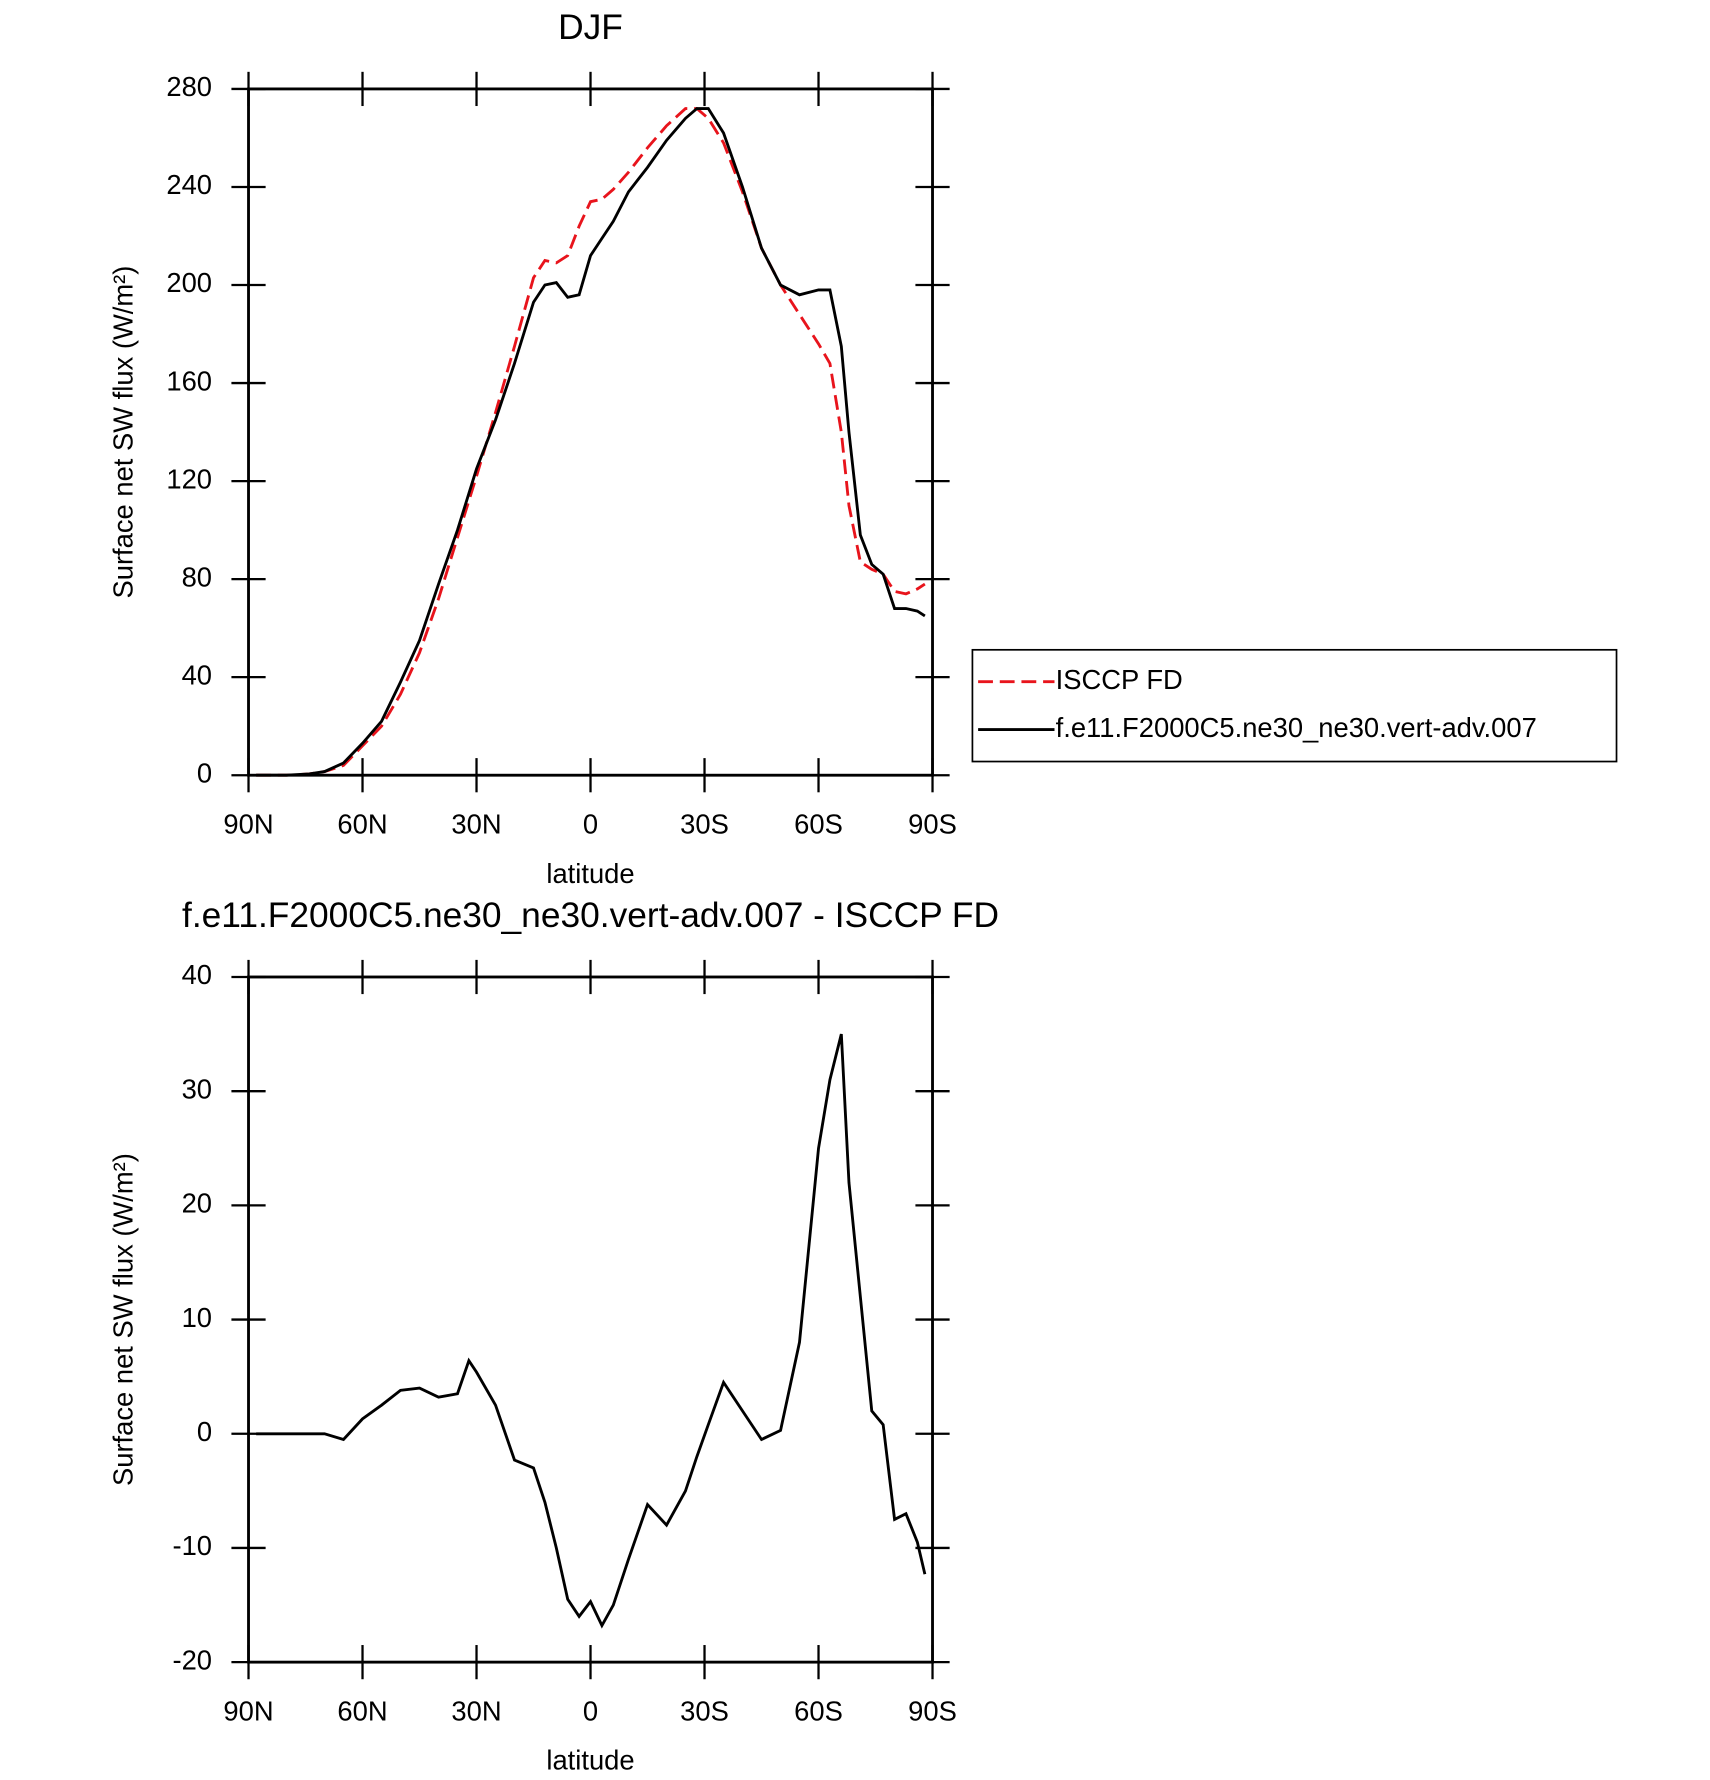 This screenshot has width=1710, height=1780. What do you see at coordinates (189, 282) in the screenshot?
I see `y-tick-label: 200` at bounding box center [189, 282].